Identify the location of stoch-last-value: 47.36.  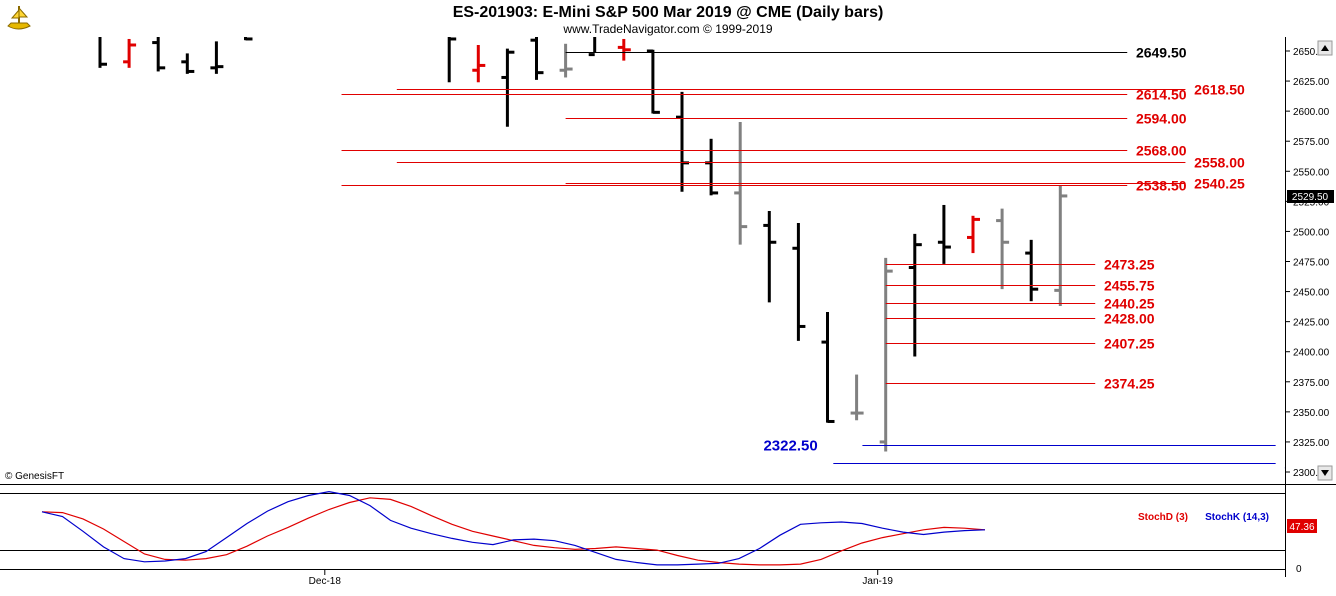
(1301, 527).